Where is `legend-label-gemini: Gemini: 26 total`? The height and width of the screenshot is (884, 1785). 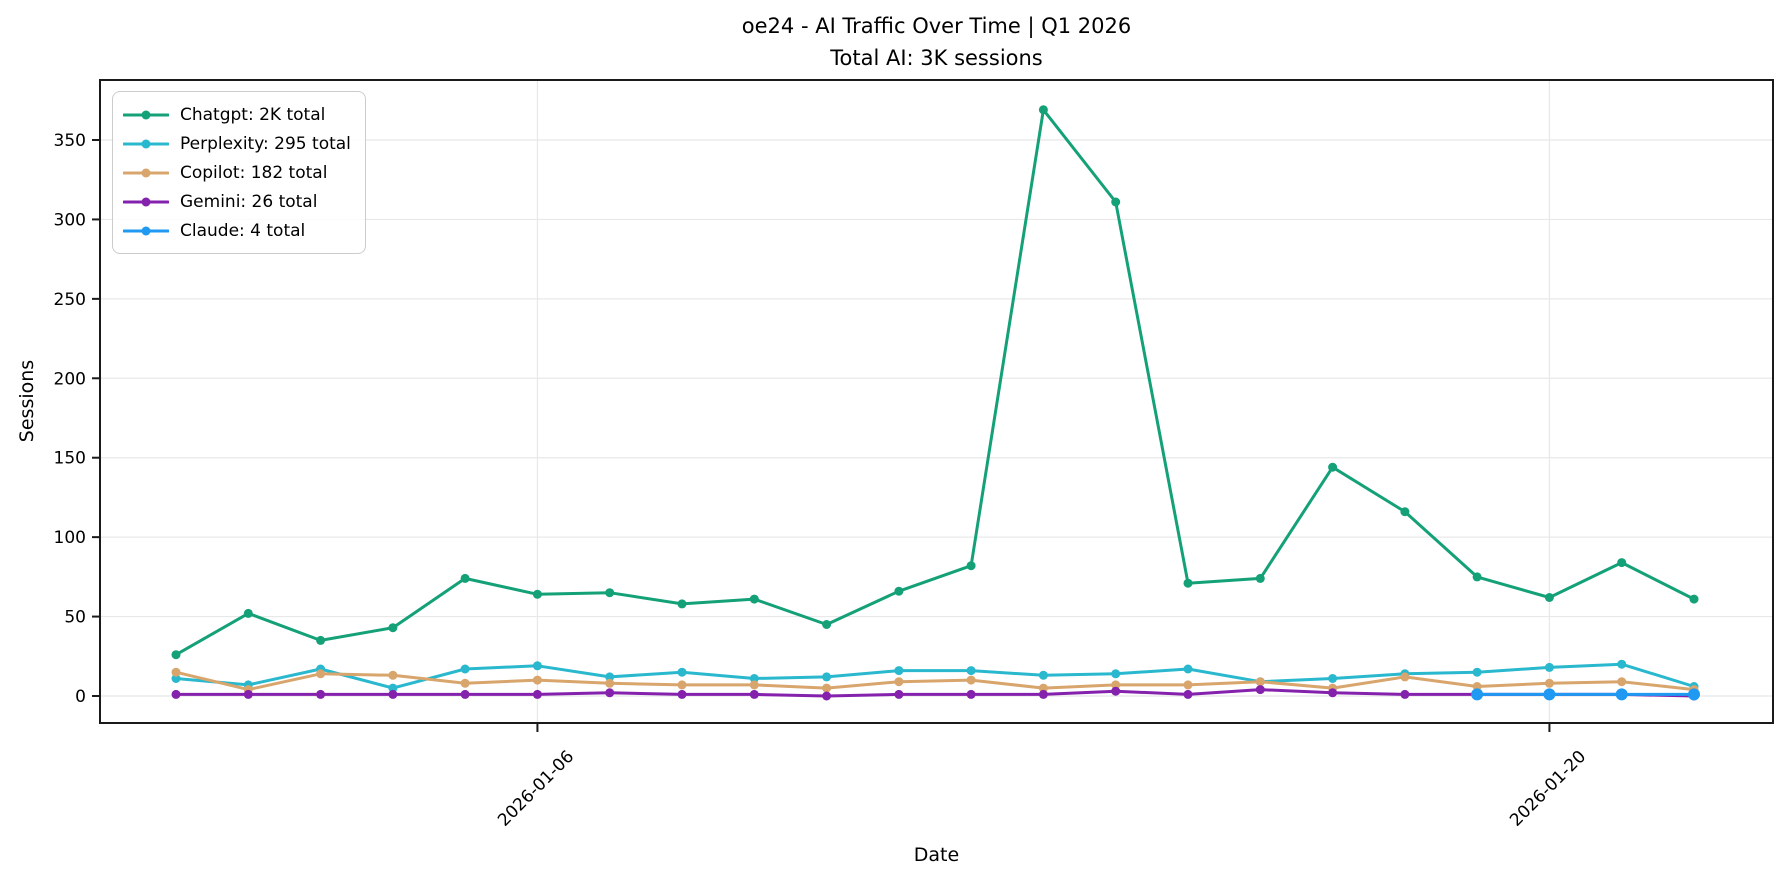
legend-label-gemini: Gemini: 26 total is located at coordinates (249, 201).